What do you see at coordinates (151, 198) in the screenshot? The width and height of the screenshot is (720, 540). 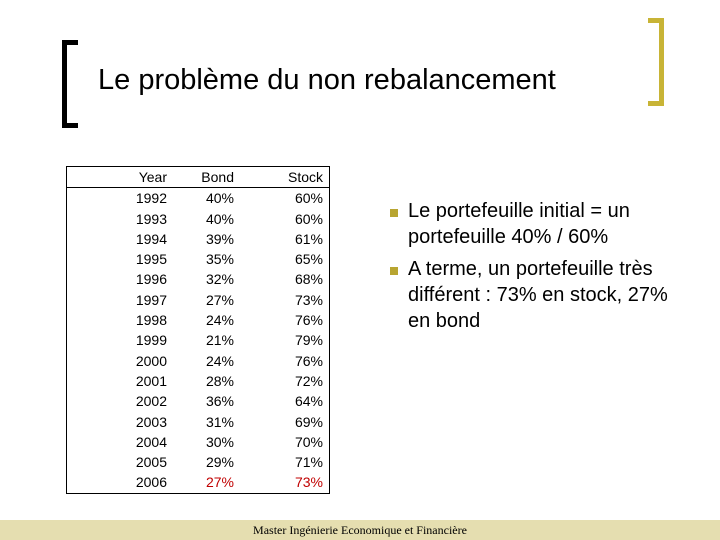 I see `cell-year: 1992` at bounding box center [151, 198].